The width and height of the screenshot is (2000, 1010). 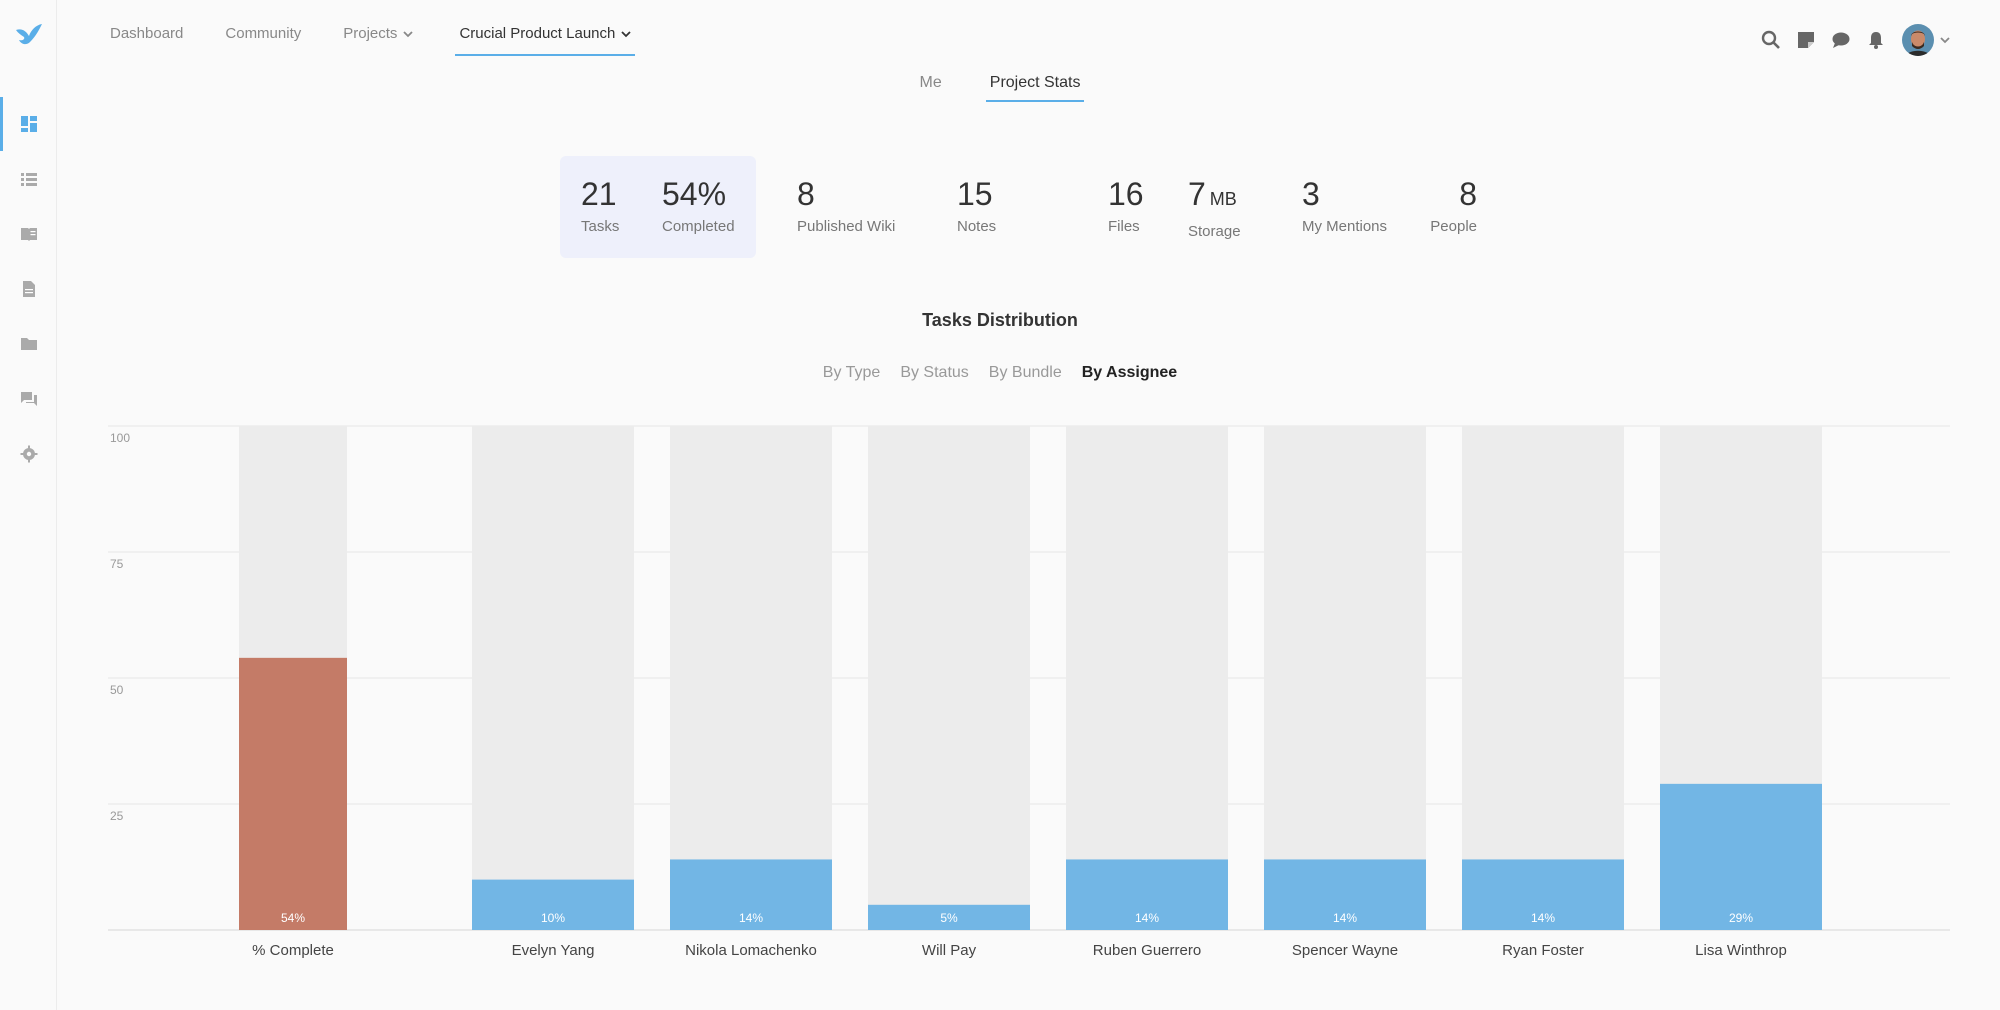 What do you see at coordinates (949, 918) in the screenshot?
I see `bar-data-label: 5%` at bounding box center [949, 918].